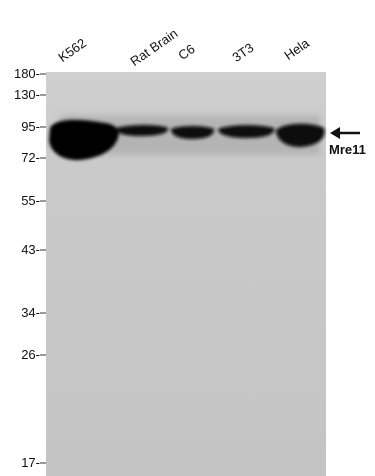  I want to click on mw-marker-26: 26-, so click(30, 354).